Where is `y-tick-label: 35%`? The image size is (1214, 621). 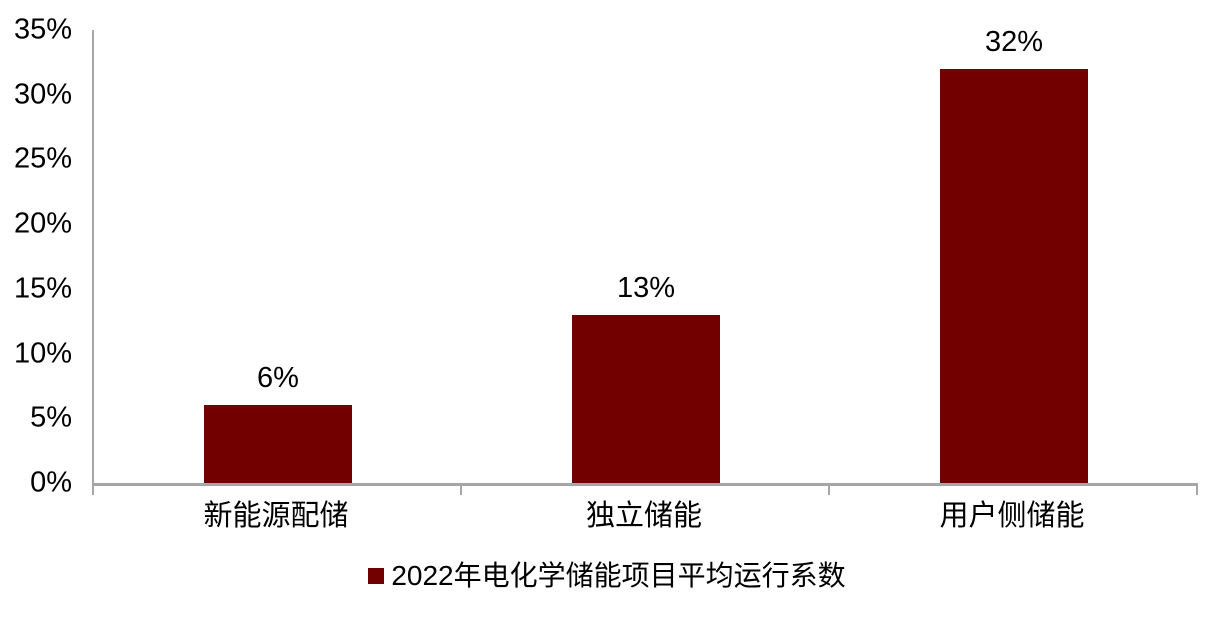 y-tick-label: 35% is located at coordinates (42, 29).